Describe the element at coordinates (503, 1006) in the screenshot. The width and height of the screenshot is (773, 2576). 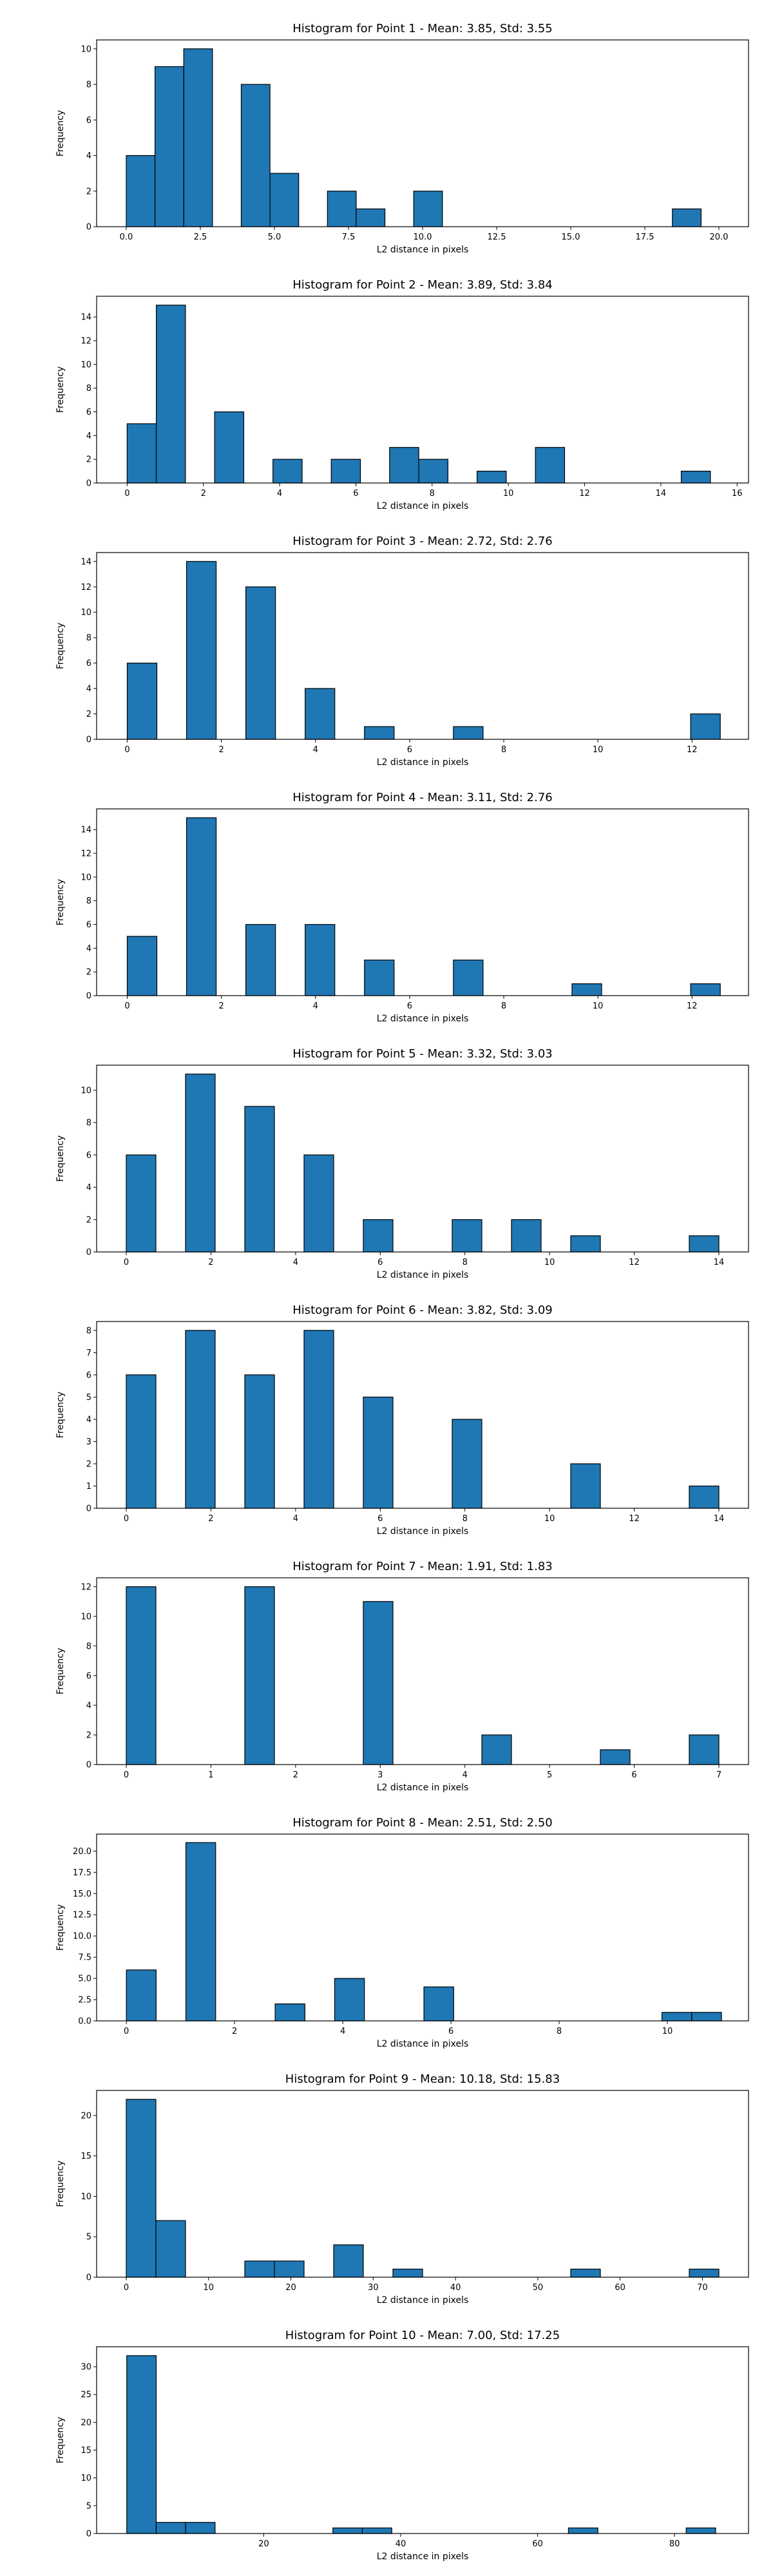
I see `x-tick-label: 8` at that location.